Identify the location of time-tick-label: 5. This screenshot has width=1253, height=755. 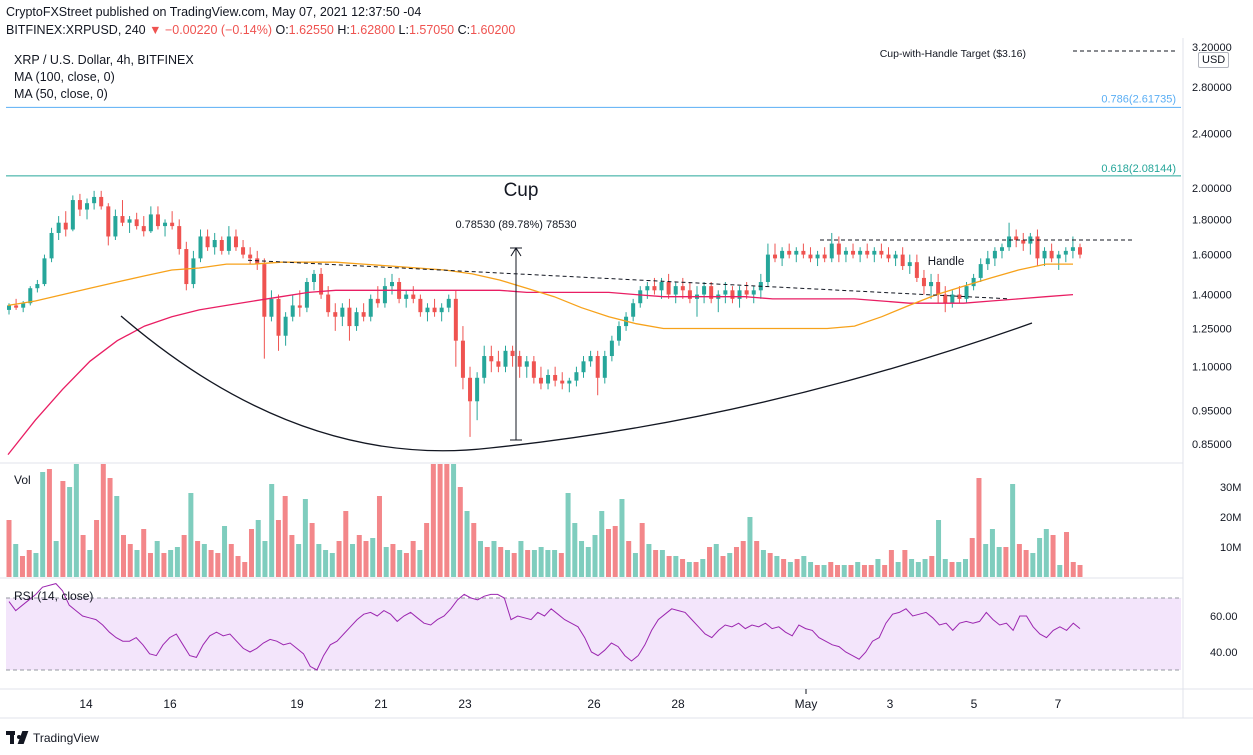
(974, 704).